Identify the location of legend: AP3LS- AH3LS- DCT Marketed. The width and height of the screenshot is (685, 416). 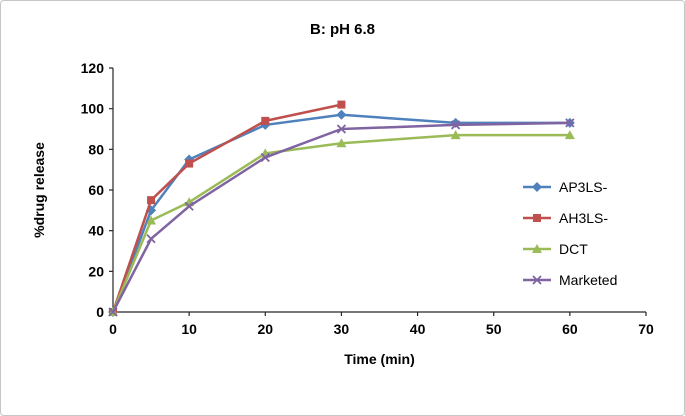
(570, 233).